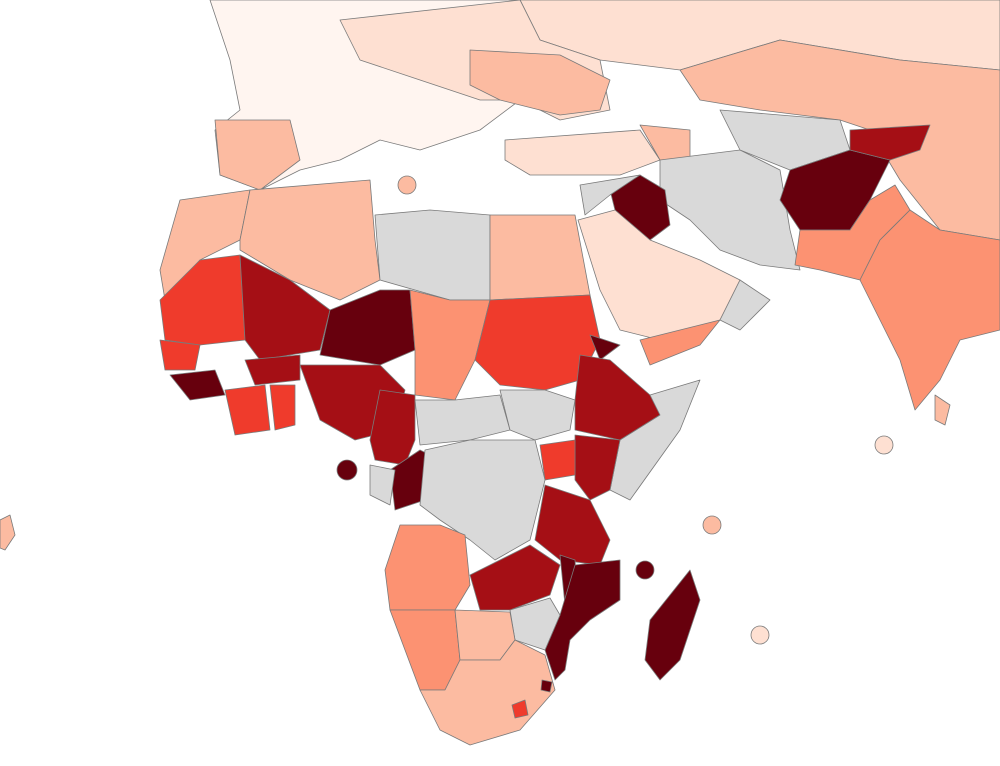  What do you see at coordinates (582, 152) in the screenshot?
I see `region-turkey` at bounding box center [582, 152].